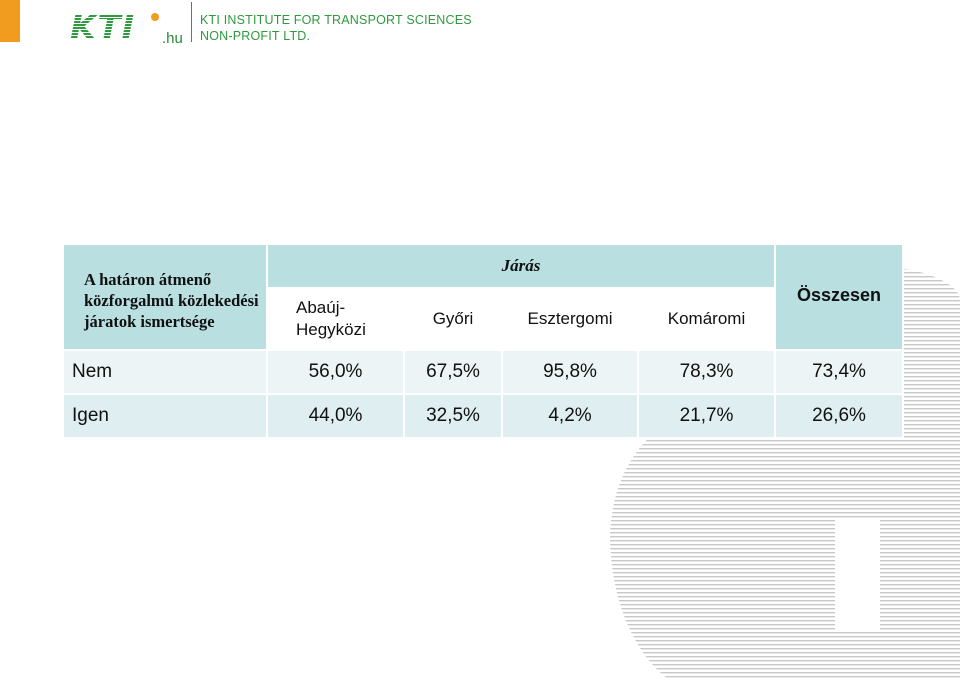 The height and width of the screenshot is (680, 960). What do you see at coordinates (570, 372) in the screenshot?
I see `table-cell: 95,8%` at bounding box center [570, 372].